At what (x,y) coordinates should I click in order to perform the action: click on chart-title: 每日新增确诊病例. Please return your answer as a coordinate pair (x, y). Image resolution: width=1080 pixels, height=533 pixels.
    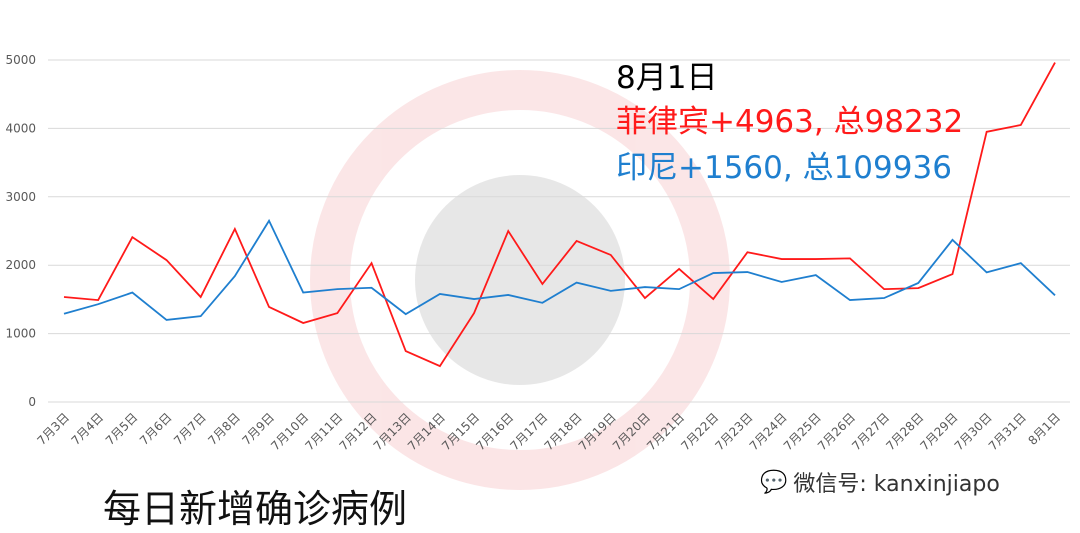
    Looking at the image, I should click on (255, 505).